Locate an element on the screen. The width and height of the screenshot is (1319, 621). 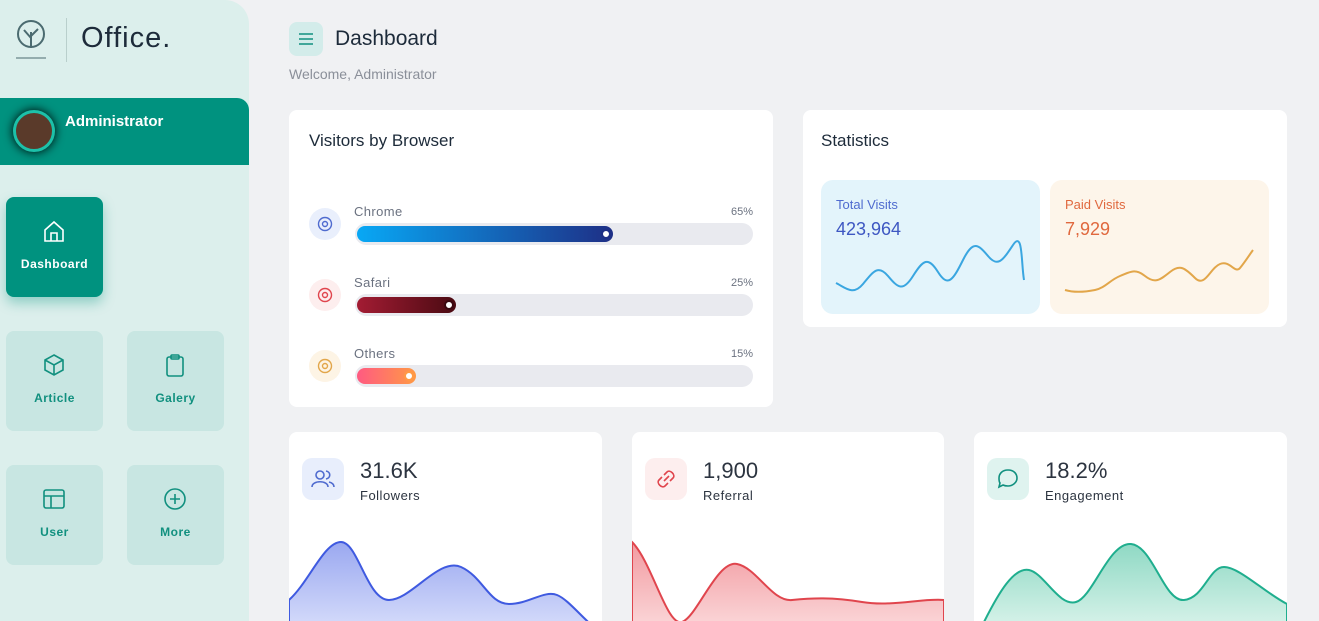
menu-label: User is located at coordinates (54, 532).